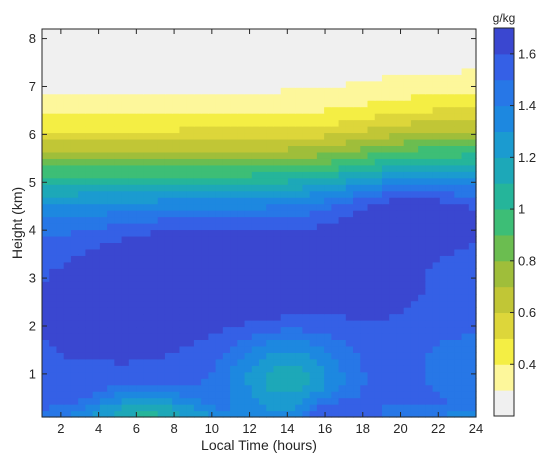 Image resolution: width=550 pixels, height=458 pixels. What do you see at coordinates (504, 118) in the screenshot?
I see `colorbar-step` at bounding box center [504, 118].